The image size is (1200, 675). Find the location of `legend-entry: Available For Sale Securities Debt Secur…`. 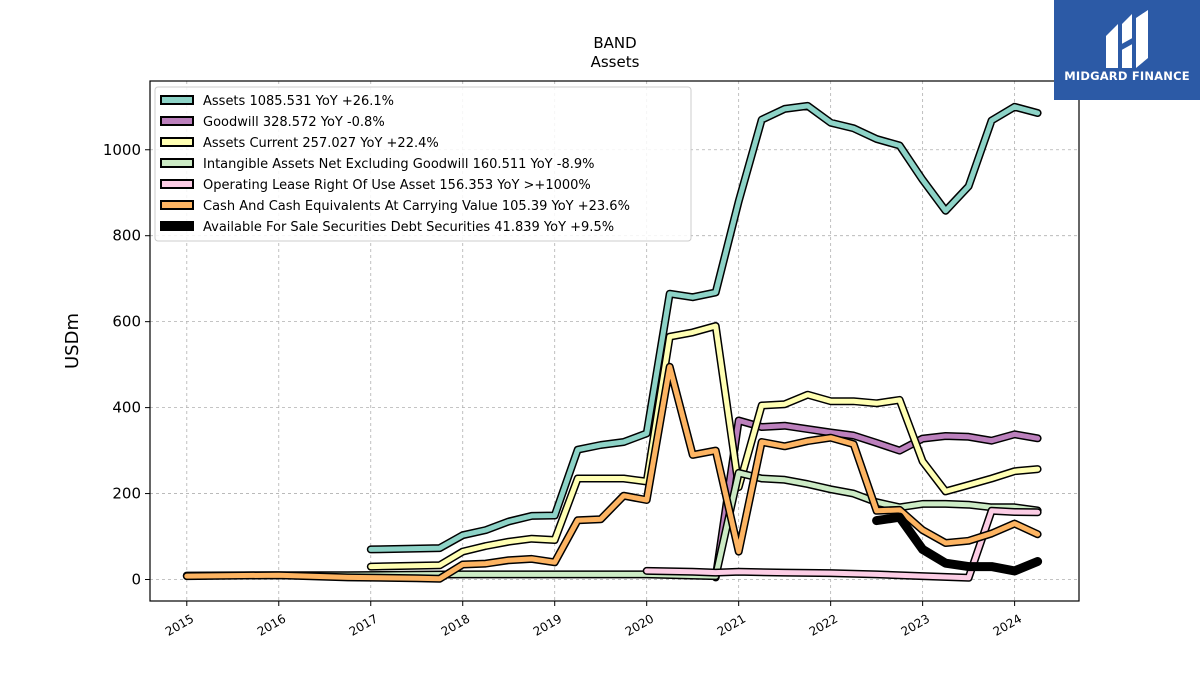

legend-entry: Available For Sale Securities Debt Secur… is located at coordinates (408, 227).